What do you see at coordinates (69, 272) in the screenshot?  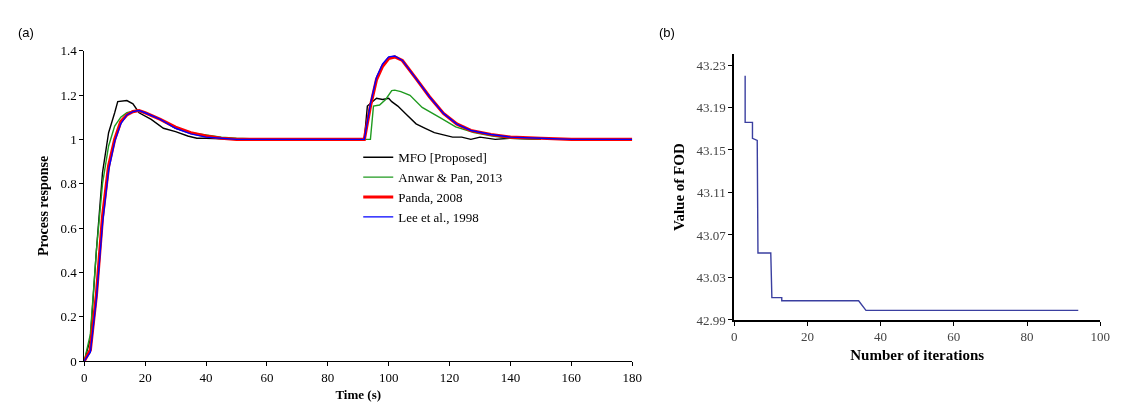 I see `y-tick-label: 0.4` at bounding box center [69, 272].